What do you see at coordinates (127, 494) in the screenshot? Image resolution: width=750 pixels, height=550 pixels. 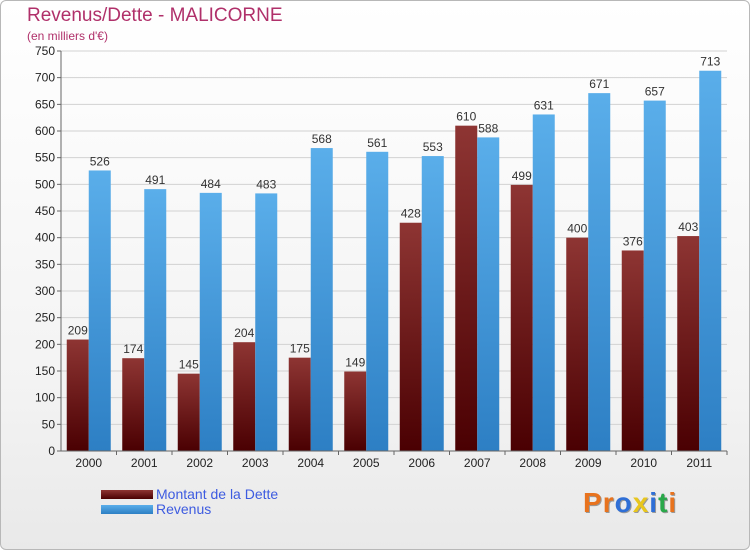 I see `legend-swatch-dette` at bounding box center [127, 494].